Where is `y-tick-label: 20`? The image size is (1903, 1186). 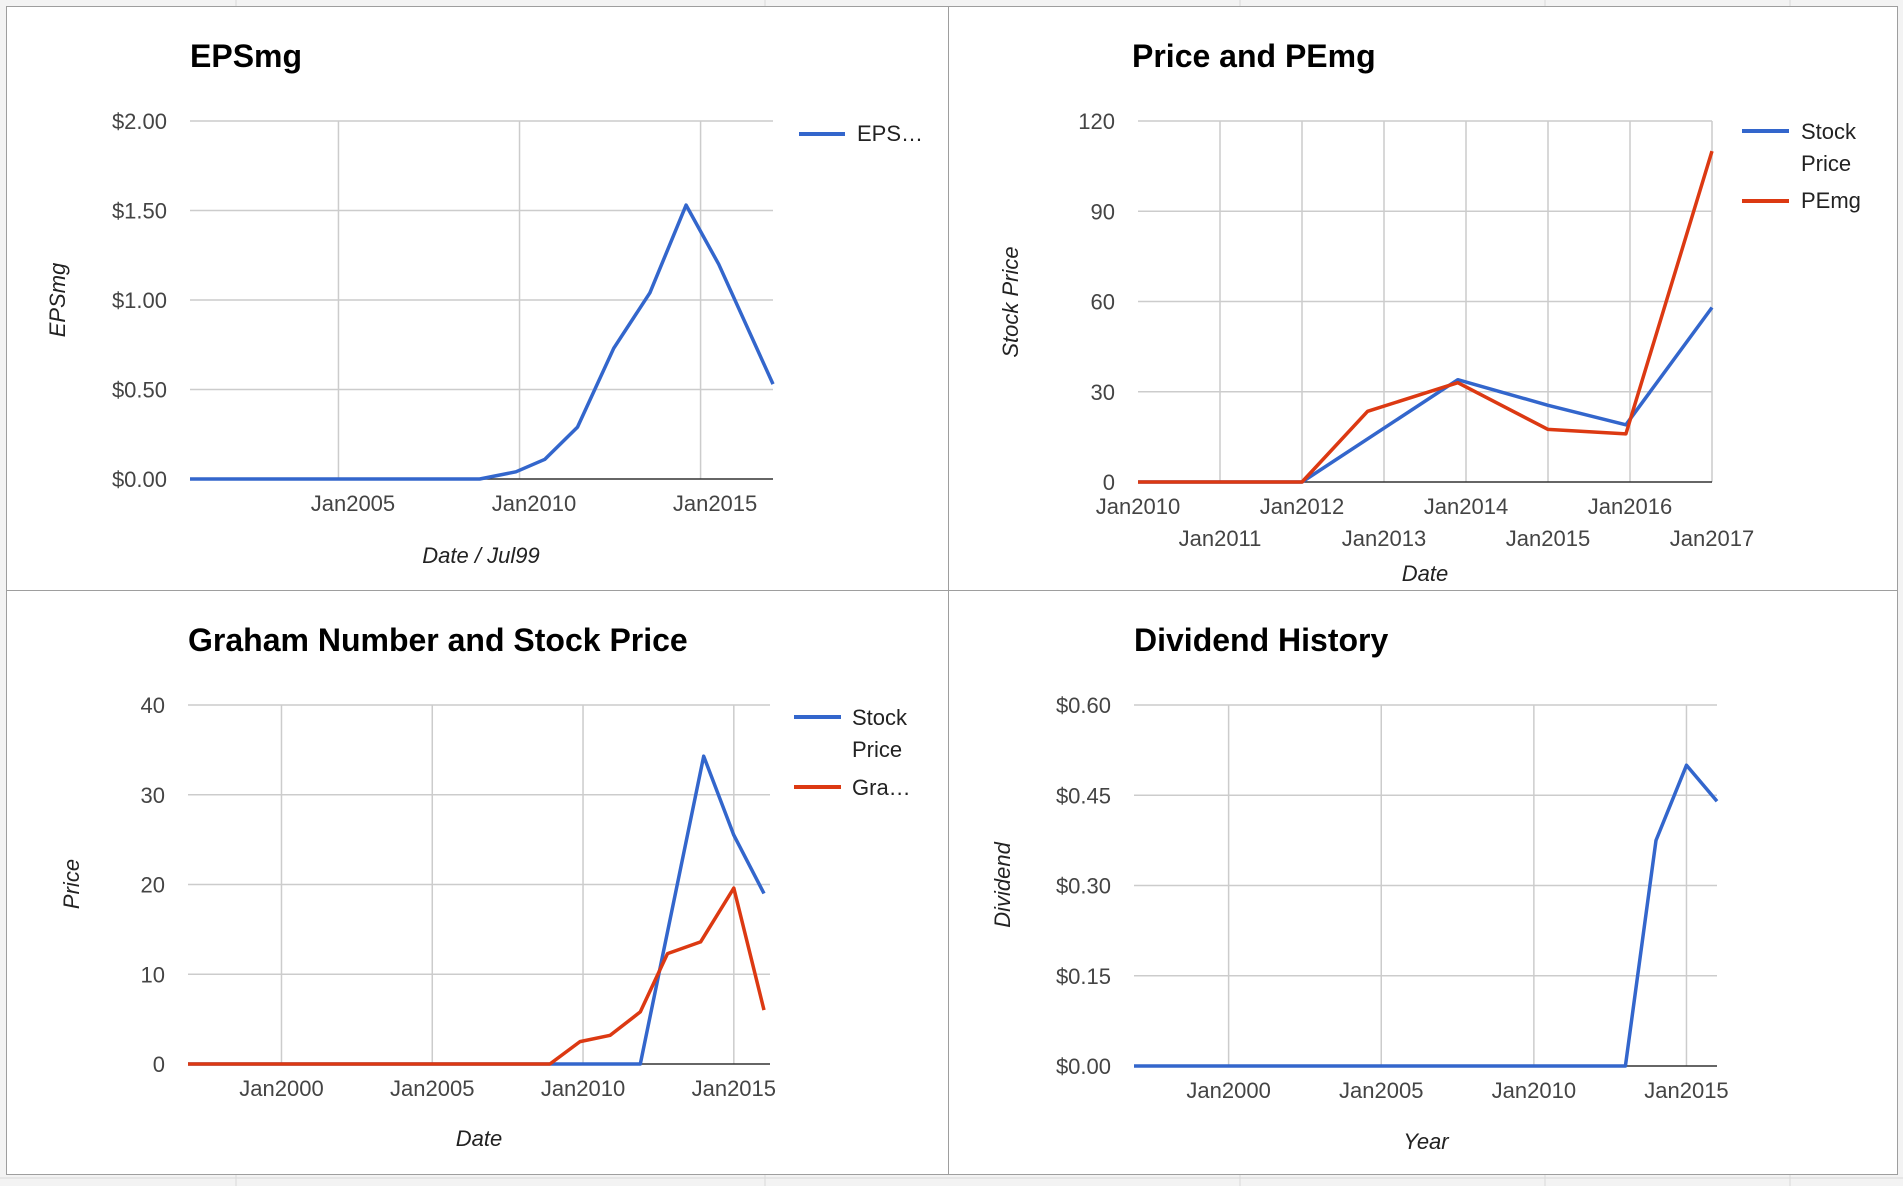 y-tick-label: 20 is located at coordinates (153, 885).